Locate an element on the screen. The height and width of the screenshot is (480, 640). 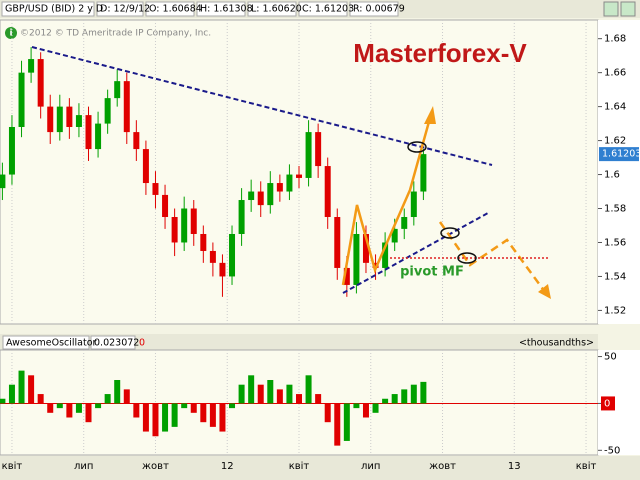
osc-units: <thousandths> is located at coordinates (556, 343).